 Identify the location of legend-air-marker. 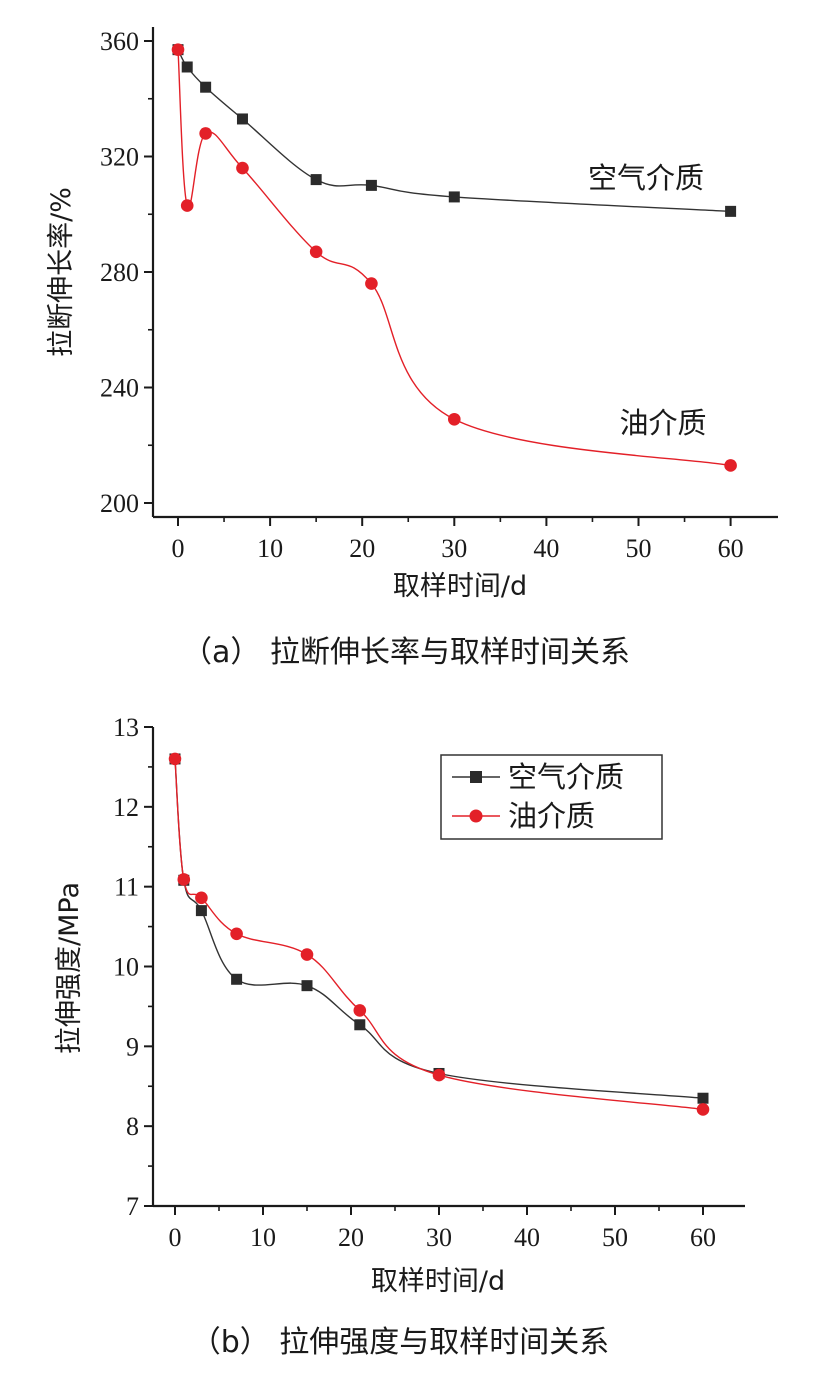
(476, 777).